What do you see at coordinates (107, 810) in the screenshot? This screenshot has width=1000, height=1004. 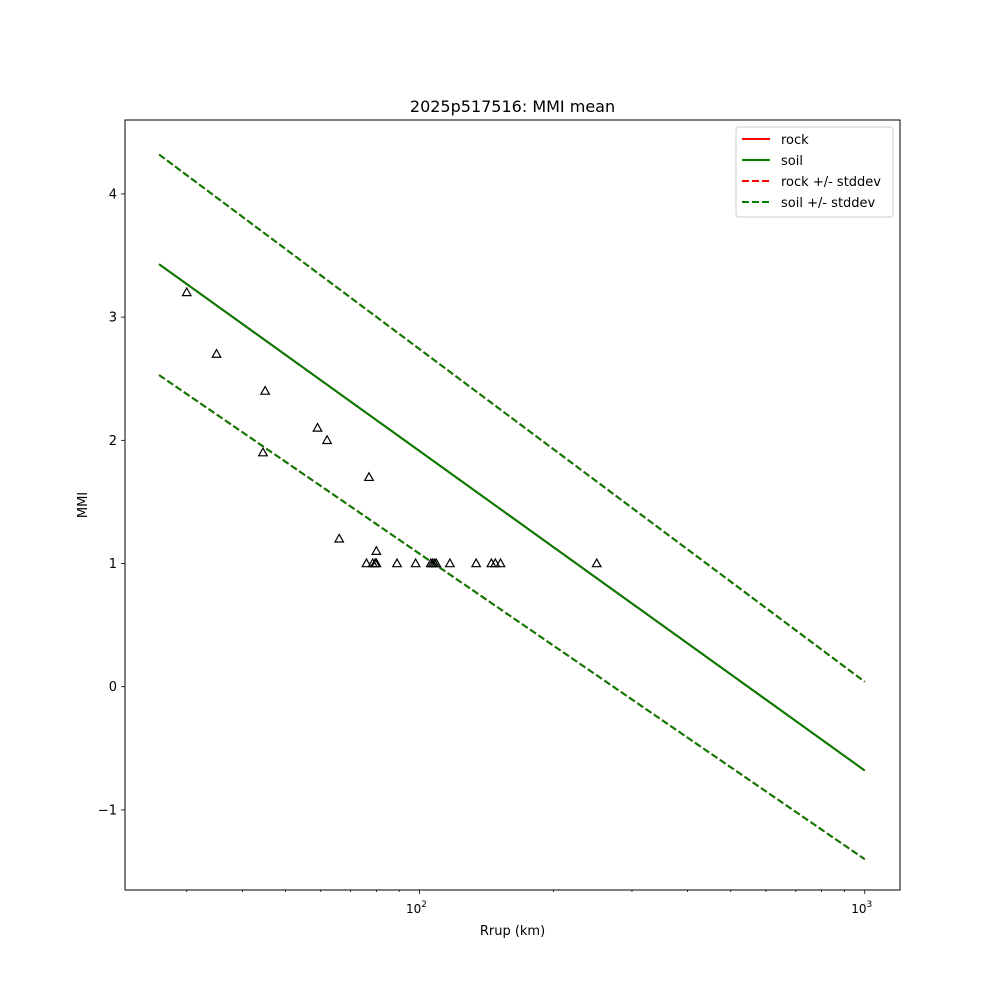 I see `y-tick-label: −1` at bounding box center [107, 810].